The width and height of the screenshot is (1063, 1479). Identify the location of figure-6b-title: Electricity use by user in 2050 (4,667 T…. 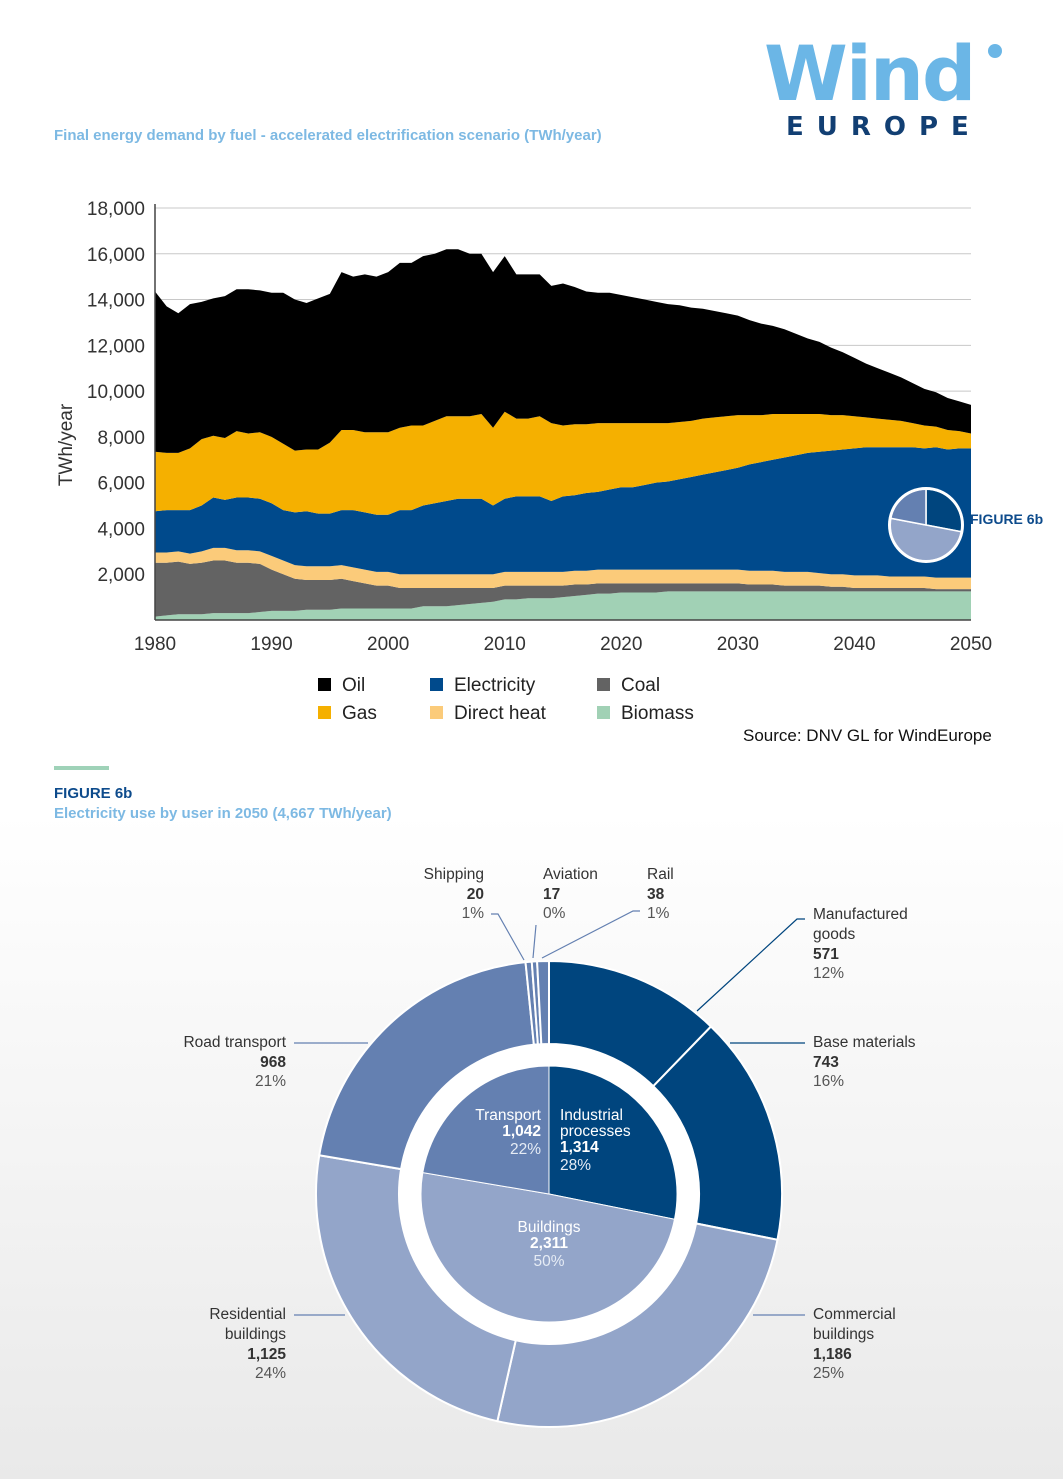
(223, 813).